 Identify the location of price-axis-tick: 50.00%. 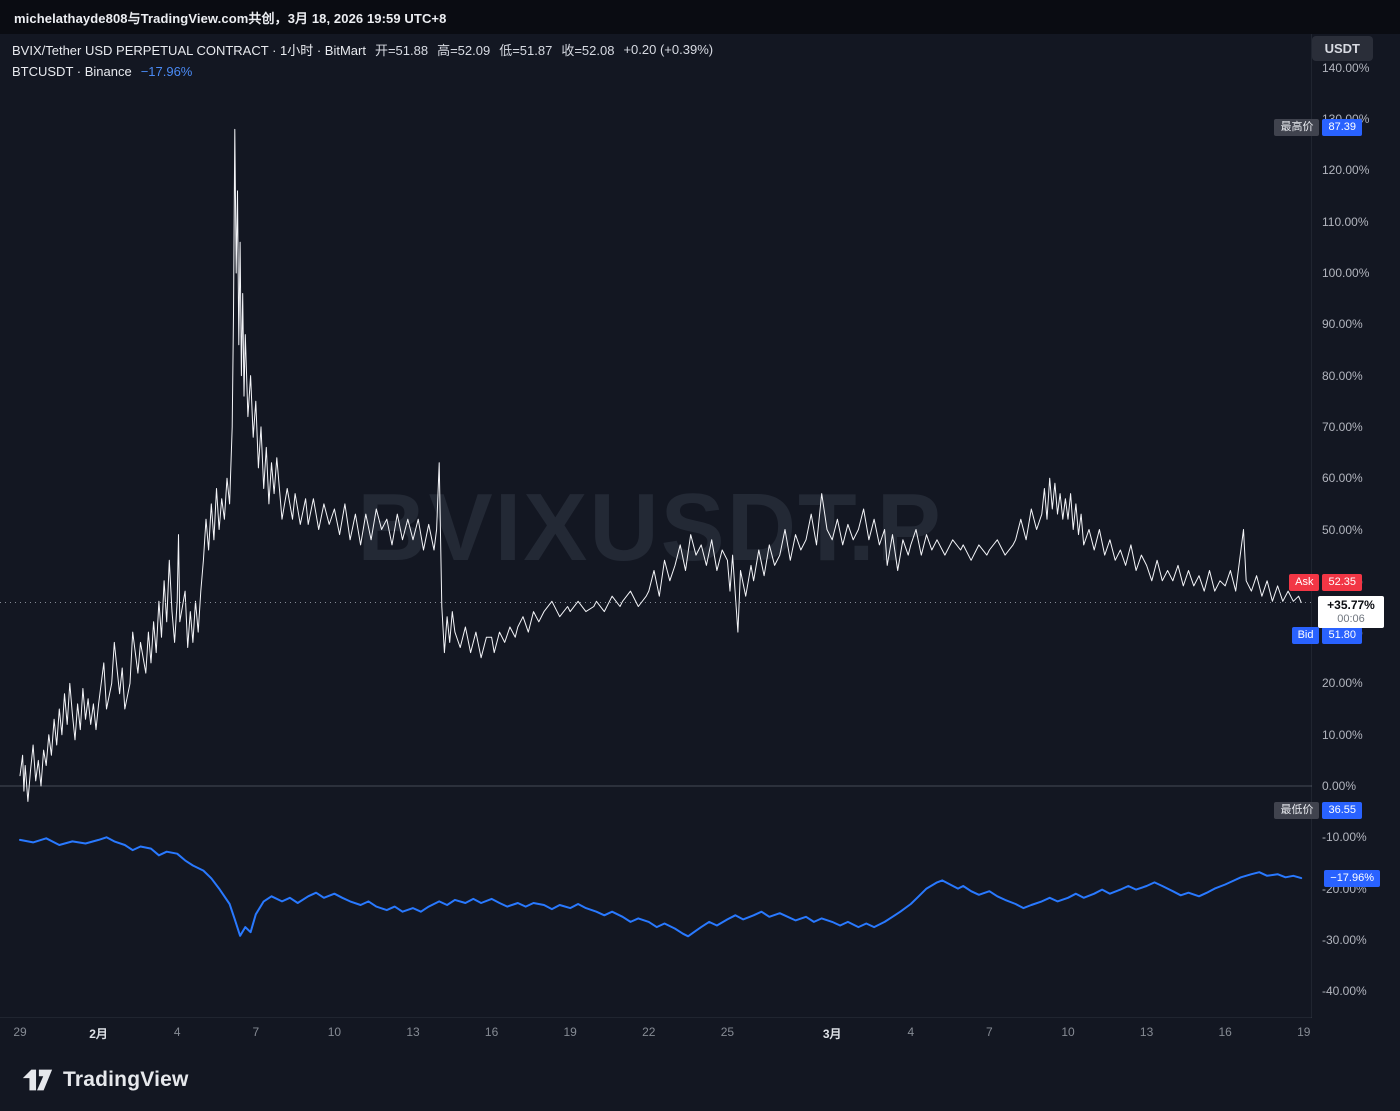
(1342, 529).